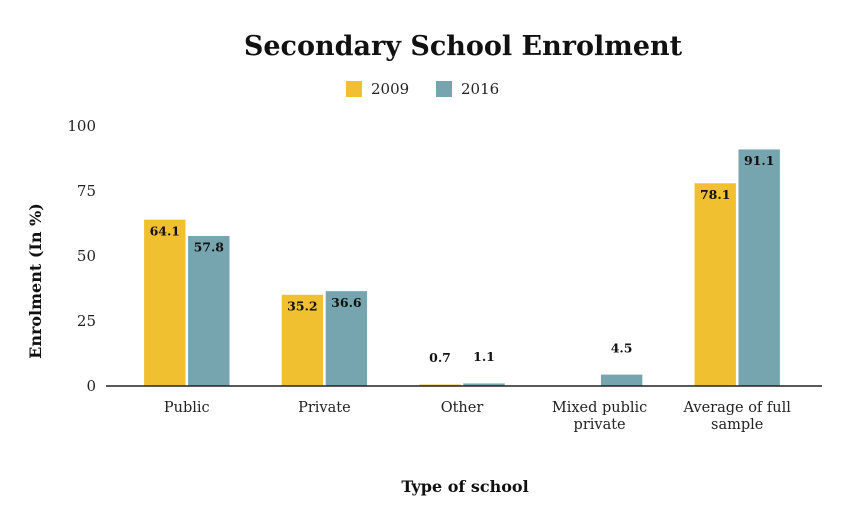 Image resolution: width=850 pixels, height=525 pixels. What do you see at coordinates (86, 321) in the screenshot?
I see `y-tick-label: 25` at bounding box center [86, 321].